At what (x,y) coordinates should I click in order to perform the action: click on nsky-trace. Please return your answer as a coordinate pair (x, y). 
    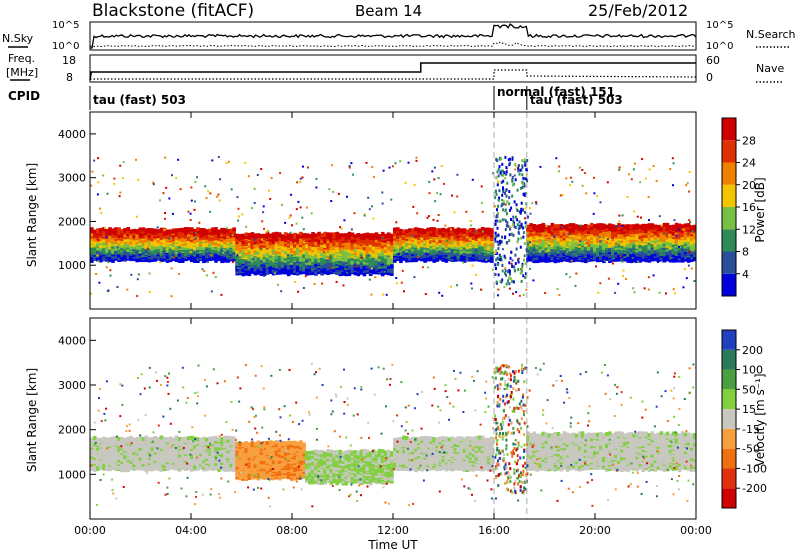
    Looking at the image, I should click on (393, 36).